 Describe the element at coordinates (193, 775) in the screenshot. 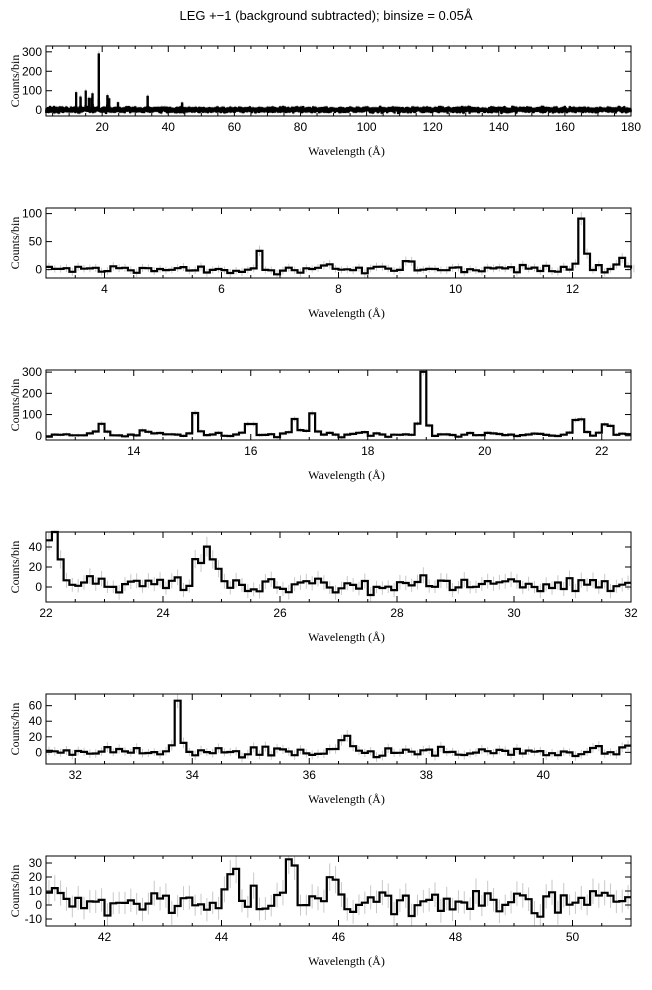

I see `x-tick-label: 34` at that location.